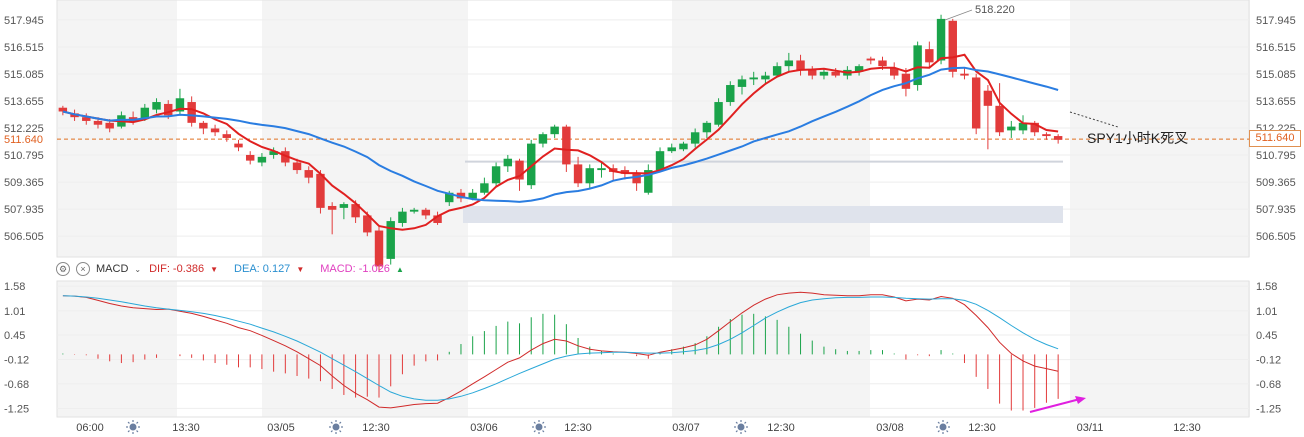  What do you see at coordinates (399, 269) in the screenshot?
I see `macd-up-icon: ▲` at bounding box center [399, 269].